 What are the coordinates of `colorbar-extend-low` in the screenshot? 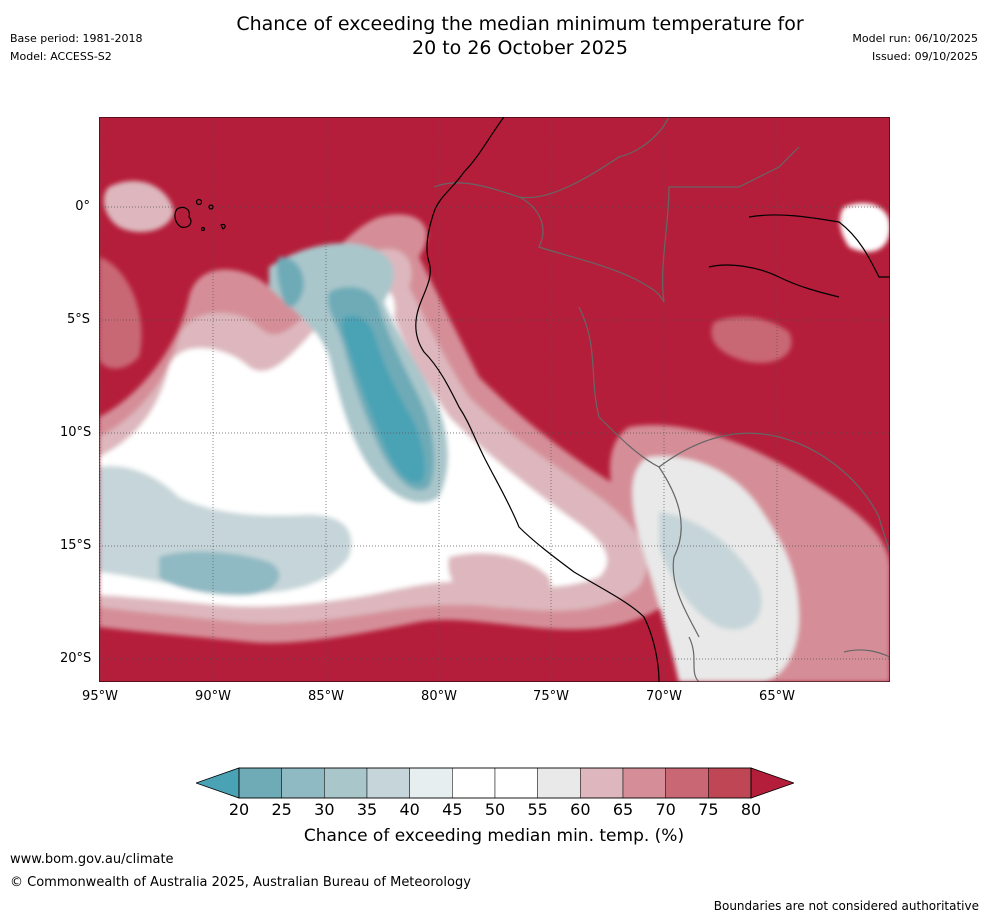 It's located at (218, 783).